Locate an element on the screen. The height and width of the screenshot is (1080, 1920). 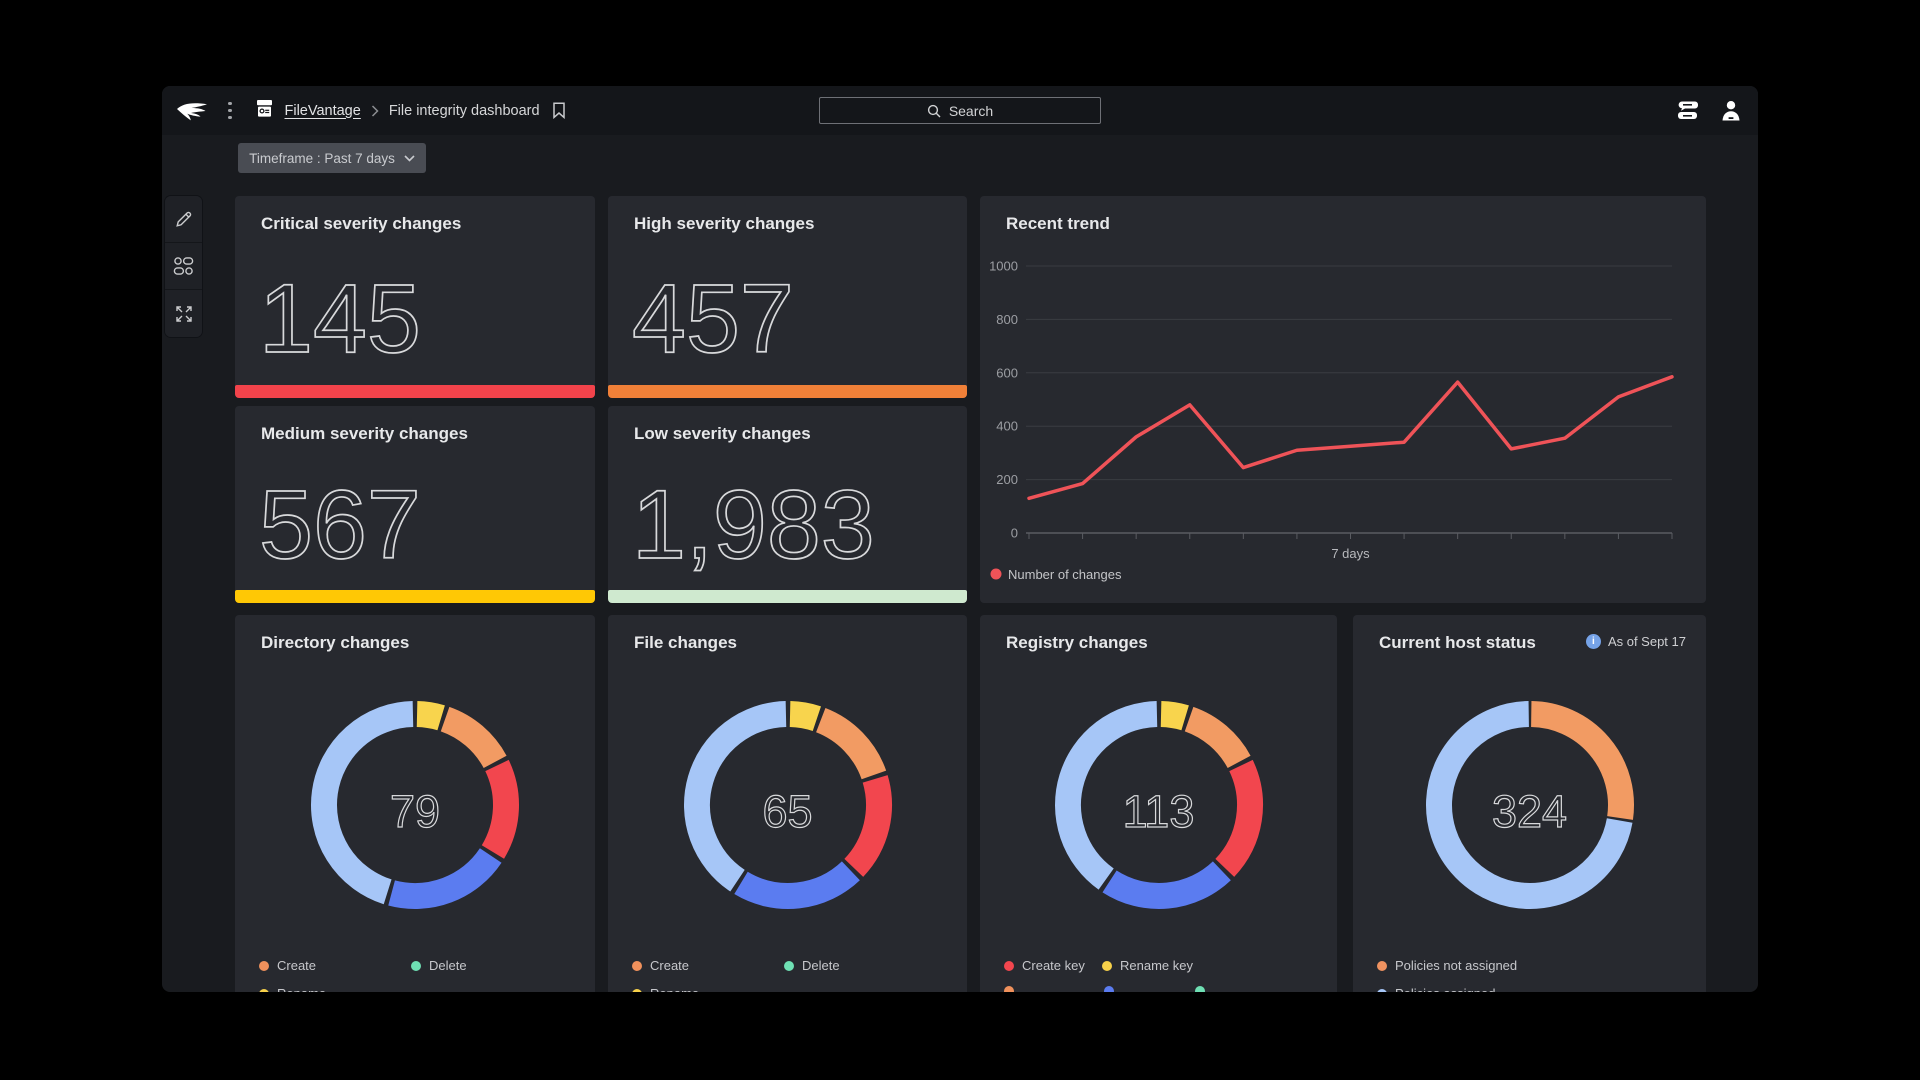
legend-row: Create key Rename key is located at coordinates (1164, 965).